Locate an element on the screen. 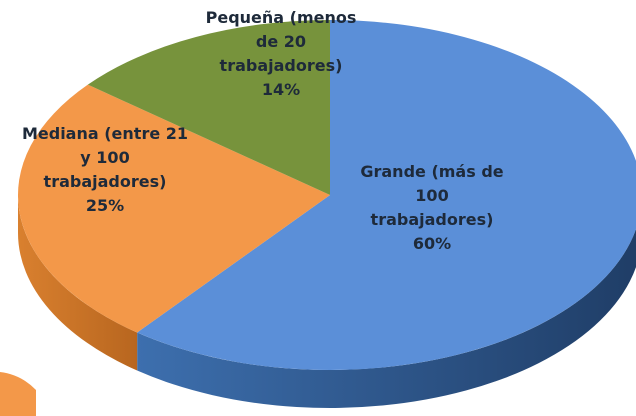 This screenshot has height=416, width=636. category-label: Pequeña (menos de 20 trabajadores) is located at coordinates (281, 41).